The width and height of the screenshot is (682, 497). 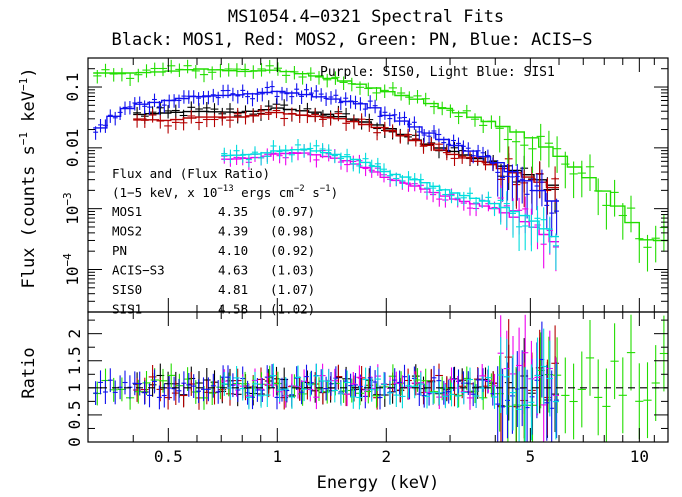 I want to click on flux-row-ratio: (1.03), so click(x=292, y=270).